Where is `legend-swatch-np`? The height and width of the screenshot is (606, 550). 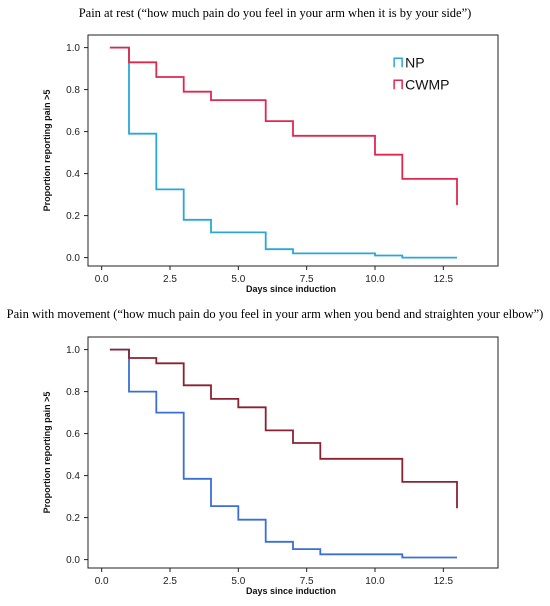 legend-swatch-np is located at coordinates (398, 62).